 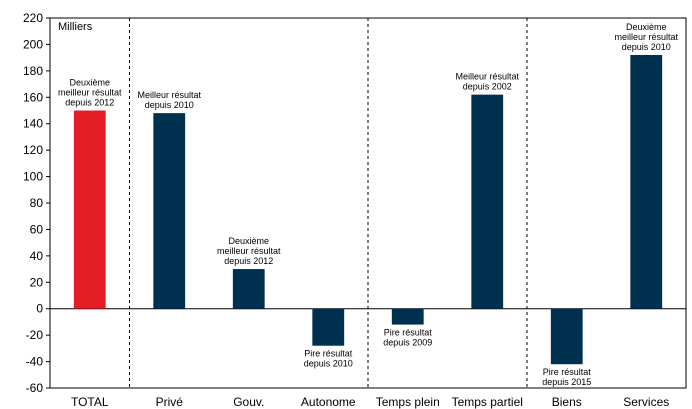 What do you see at coordinates (646, 402) in the screenshot?
I see `x-tick-label: Services` at bounding box center [646, 402].